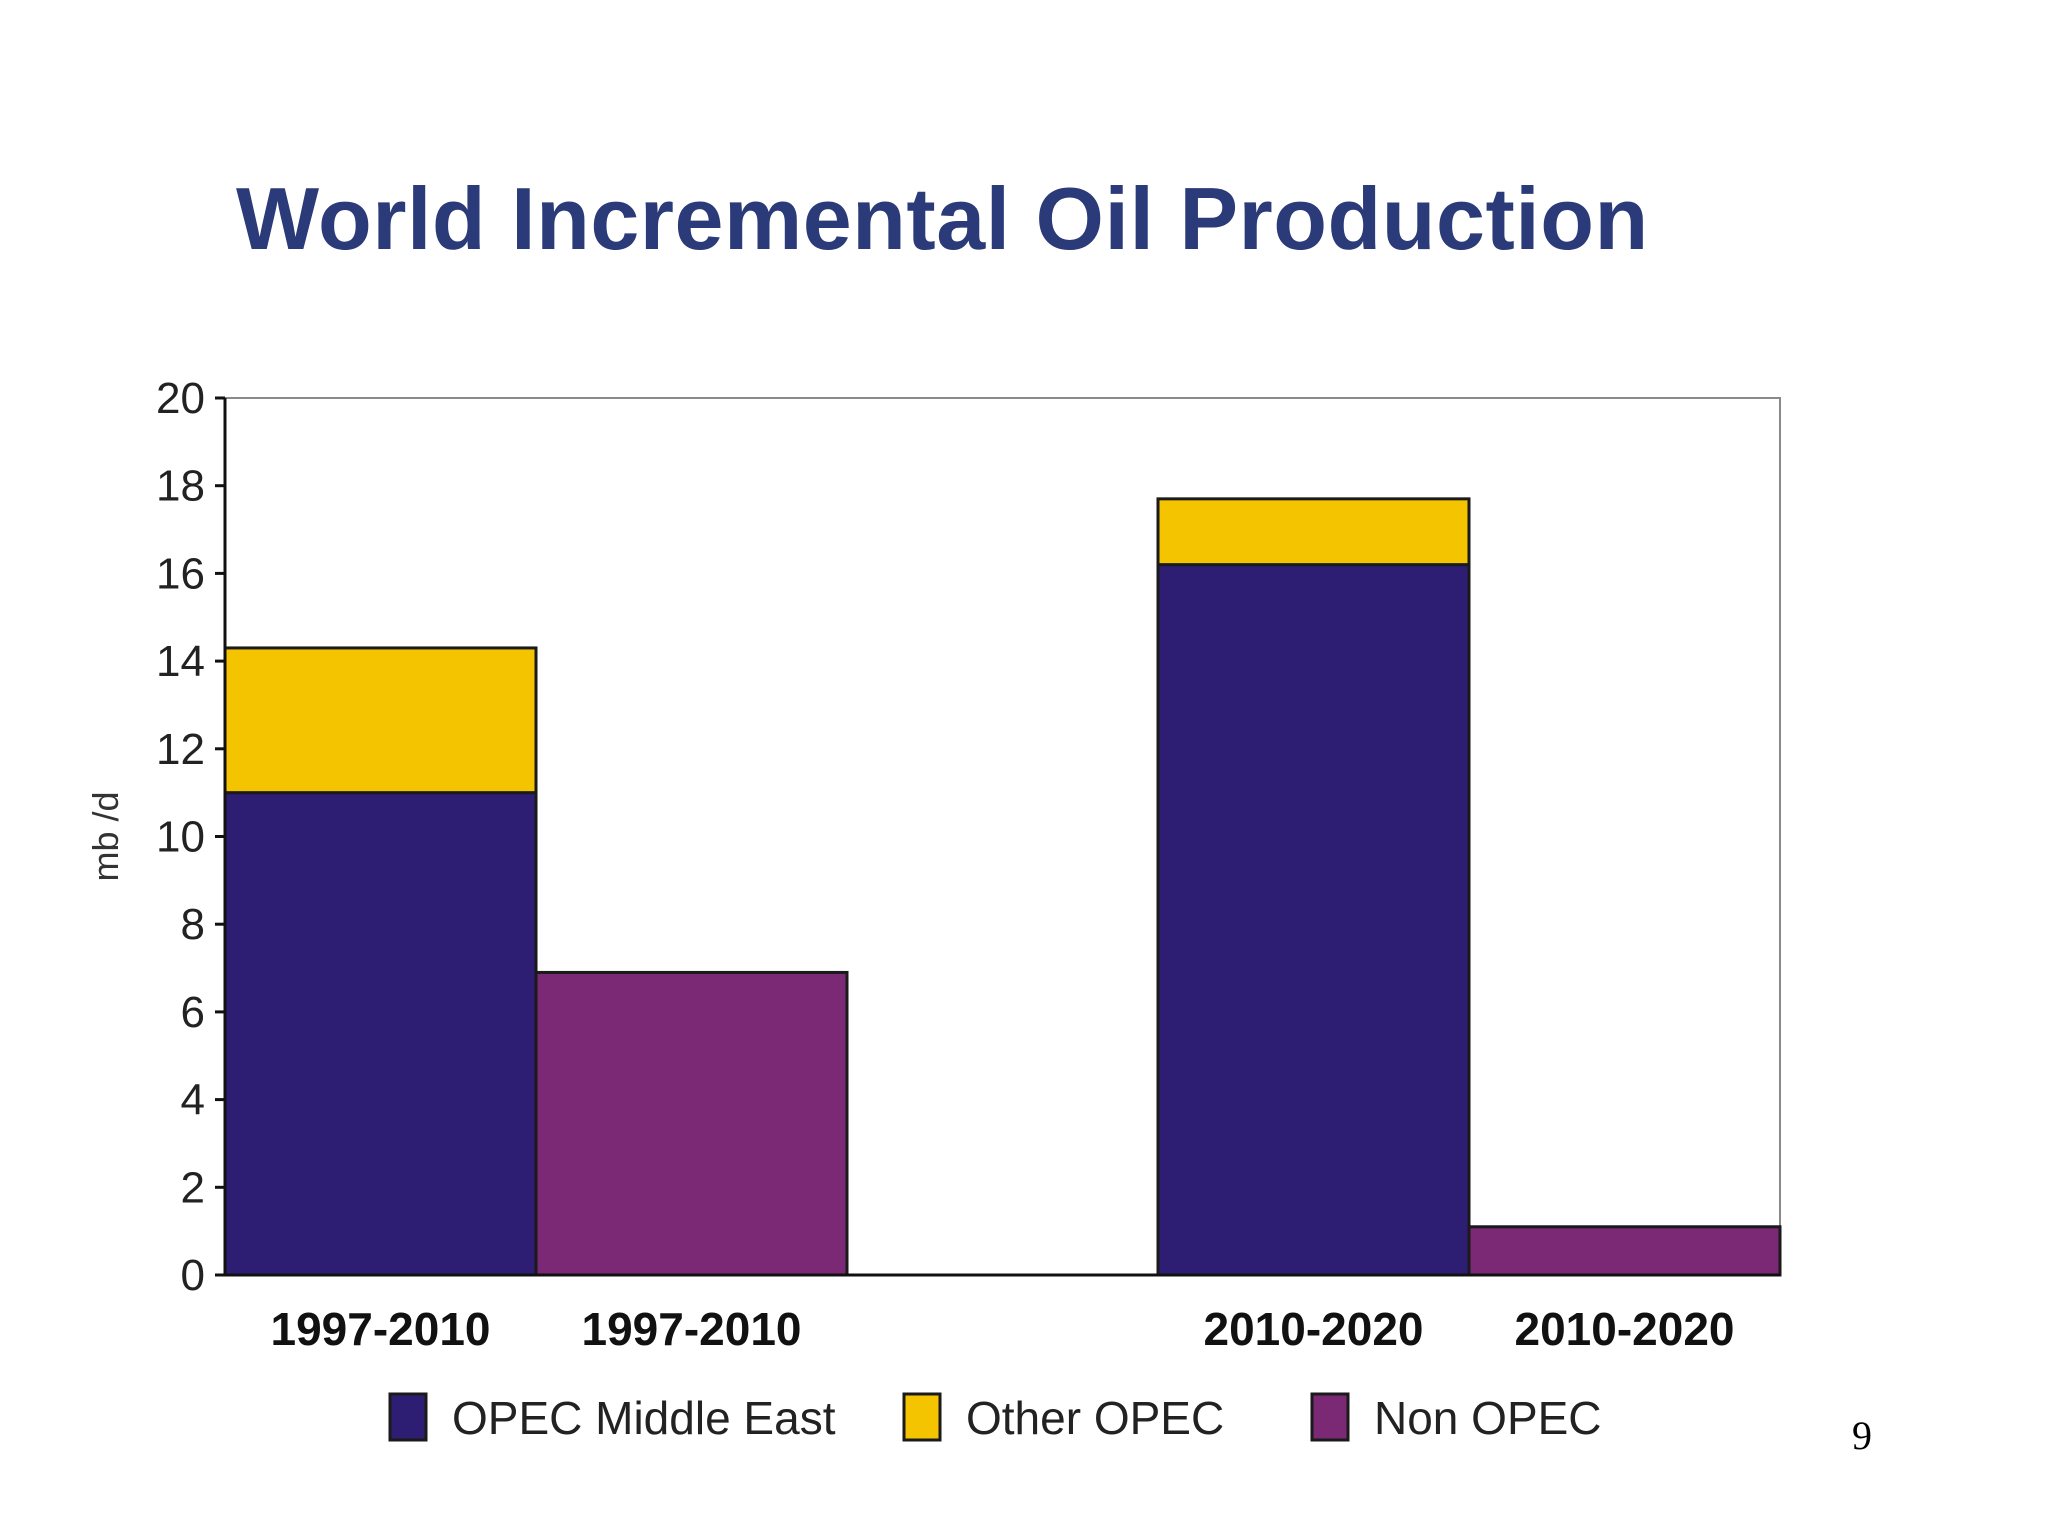  What do you see at coordinates (193, 1275) in the screenshot?
I see `y-tick-label: 0` at bounding box center [193, 1275].